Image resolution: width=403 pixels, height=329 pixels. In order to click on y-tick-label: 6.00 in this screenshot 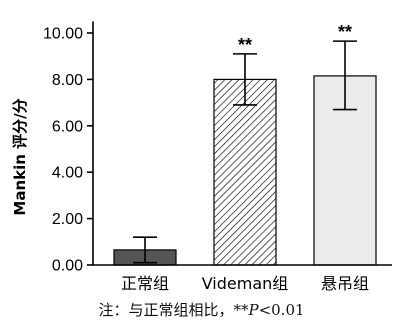, I will do `click(67, 126)`.